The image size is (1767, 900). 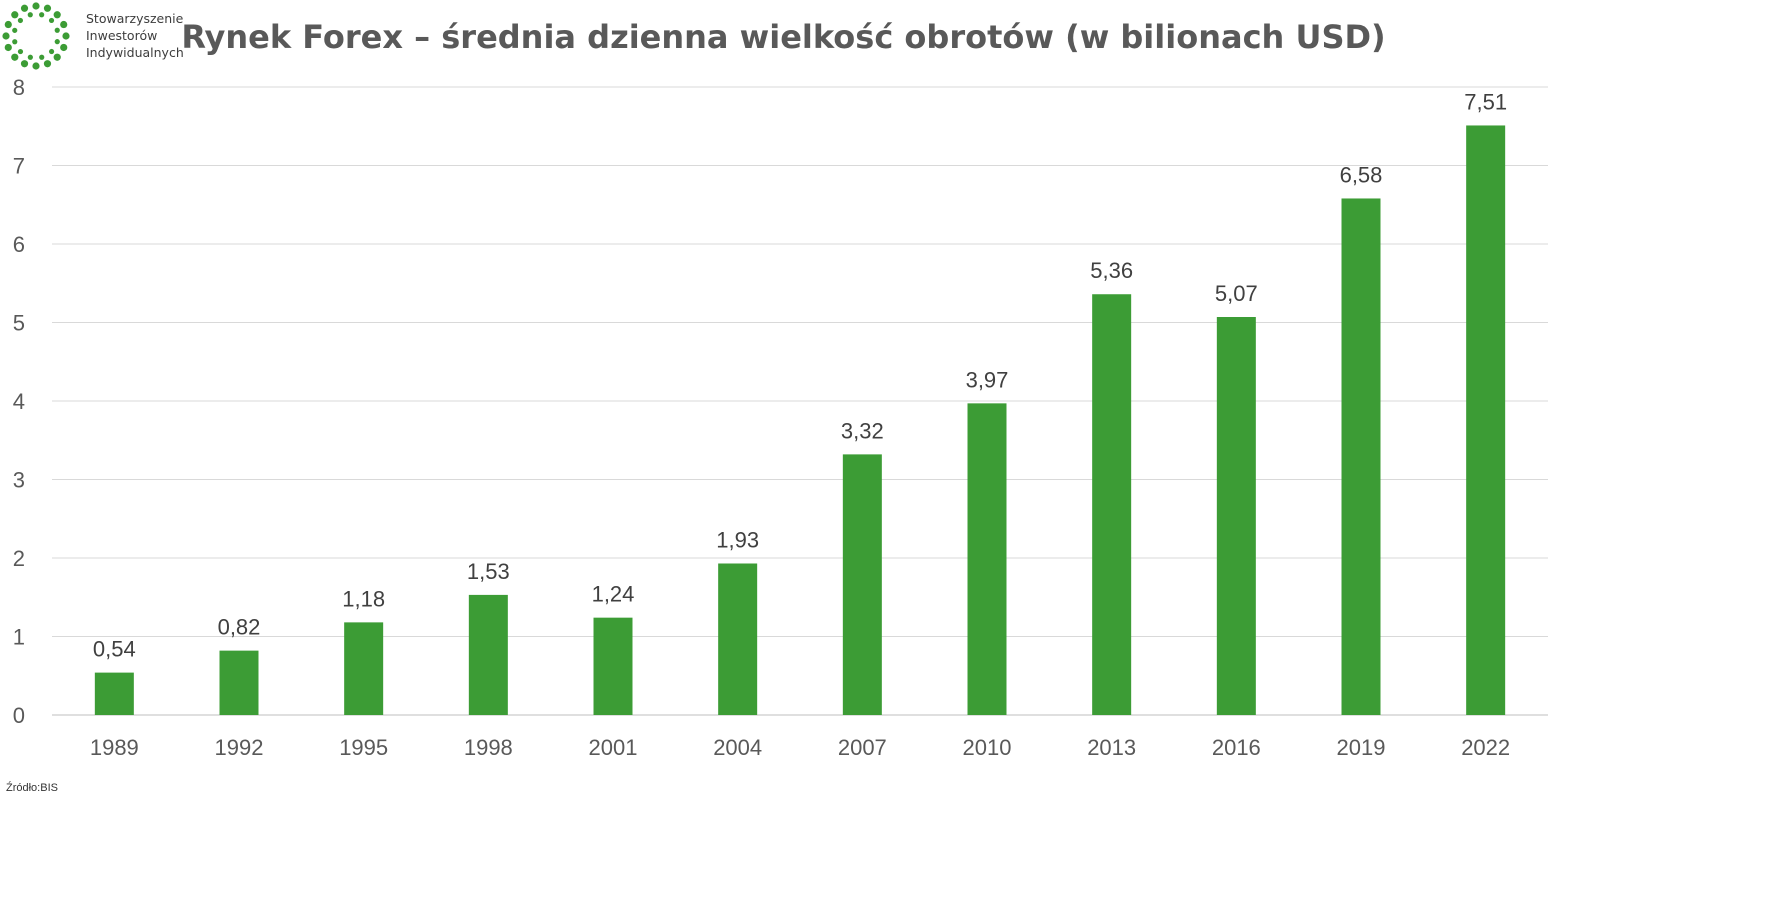 I want to click on x-tick-label: 2010, so click(x=987, y=747).